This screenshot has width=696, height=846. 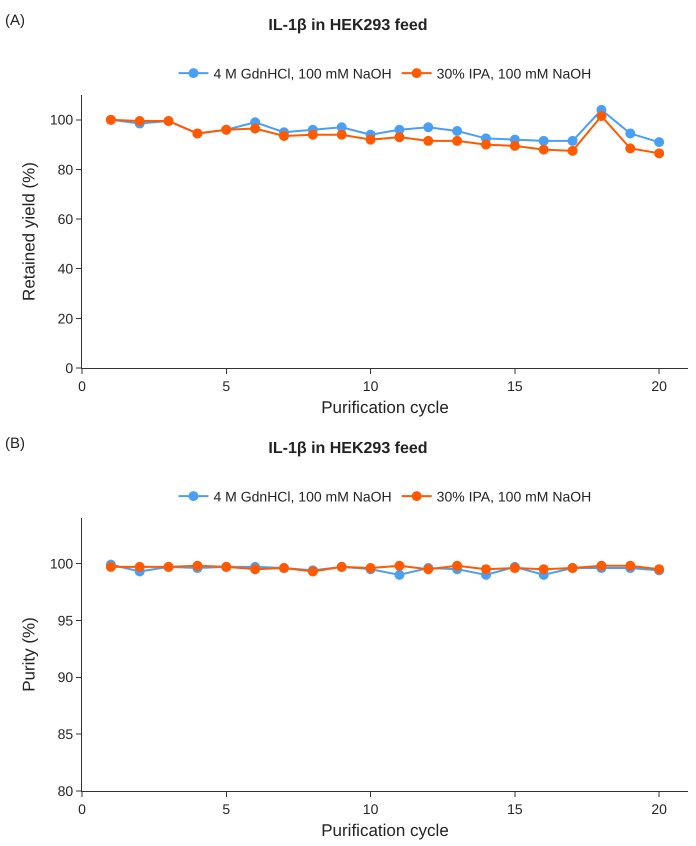 I want to click on y-tick-label: 40, so click(x=66, y=268).